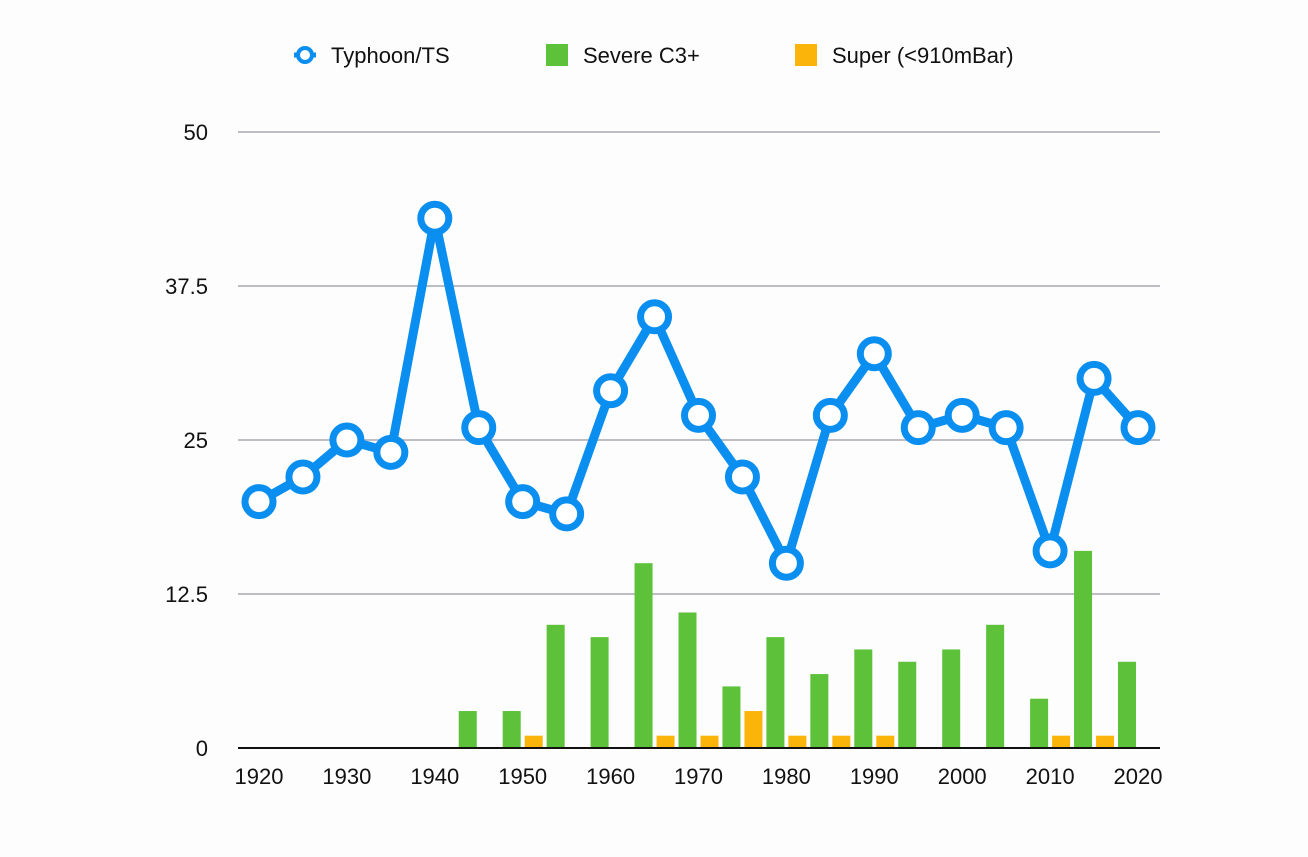 Image resolution: width=1308 pixels, height=857 pixels. I want to click on x-tick-label: 1970, so click(698, 776).